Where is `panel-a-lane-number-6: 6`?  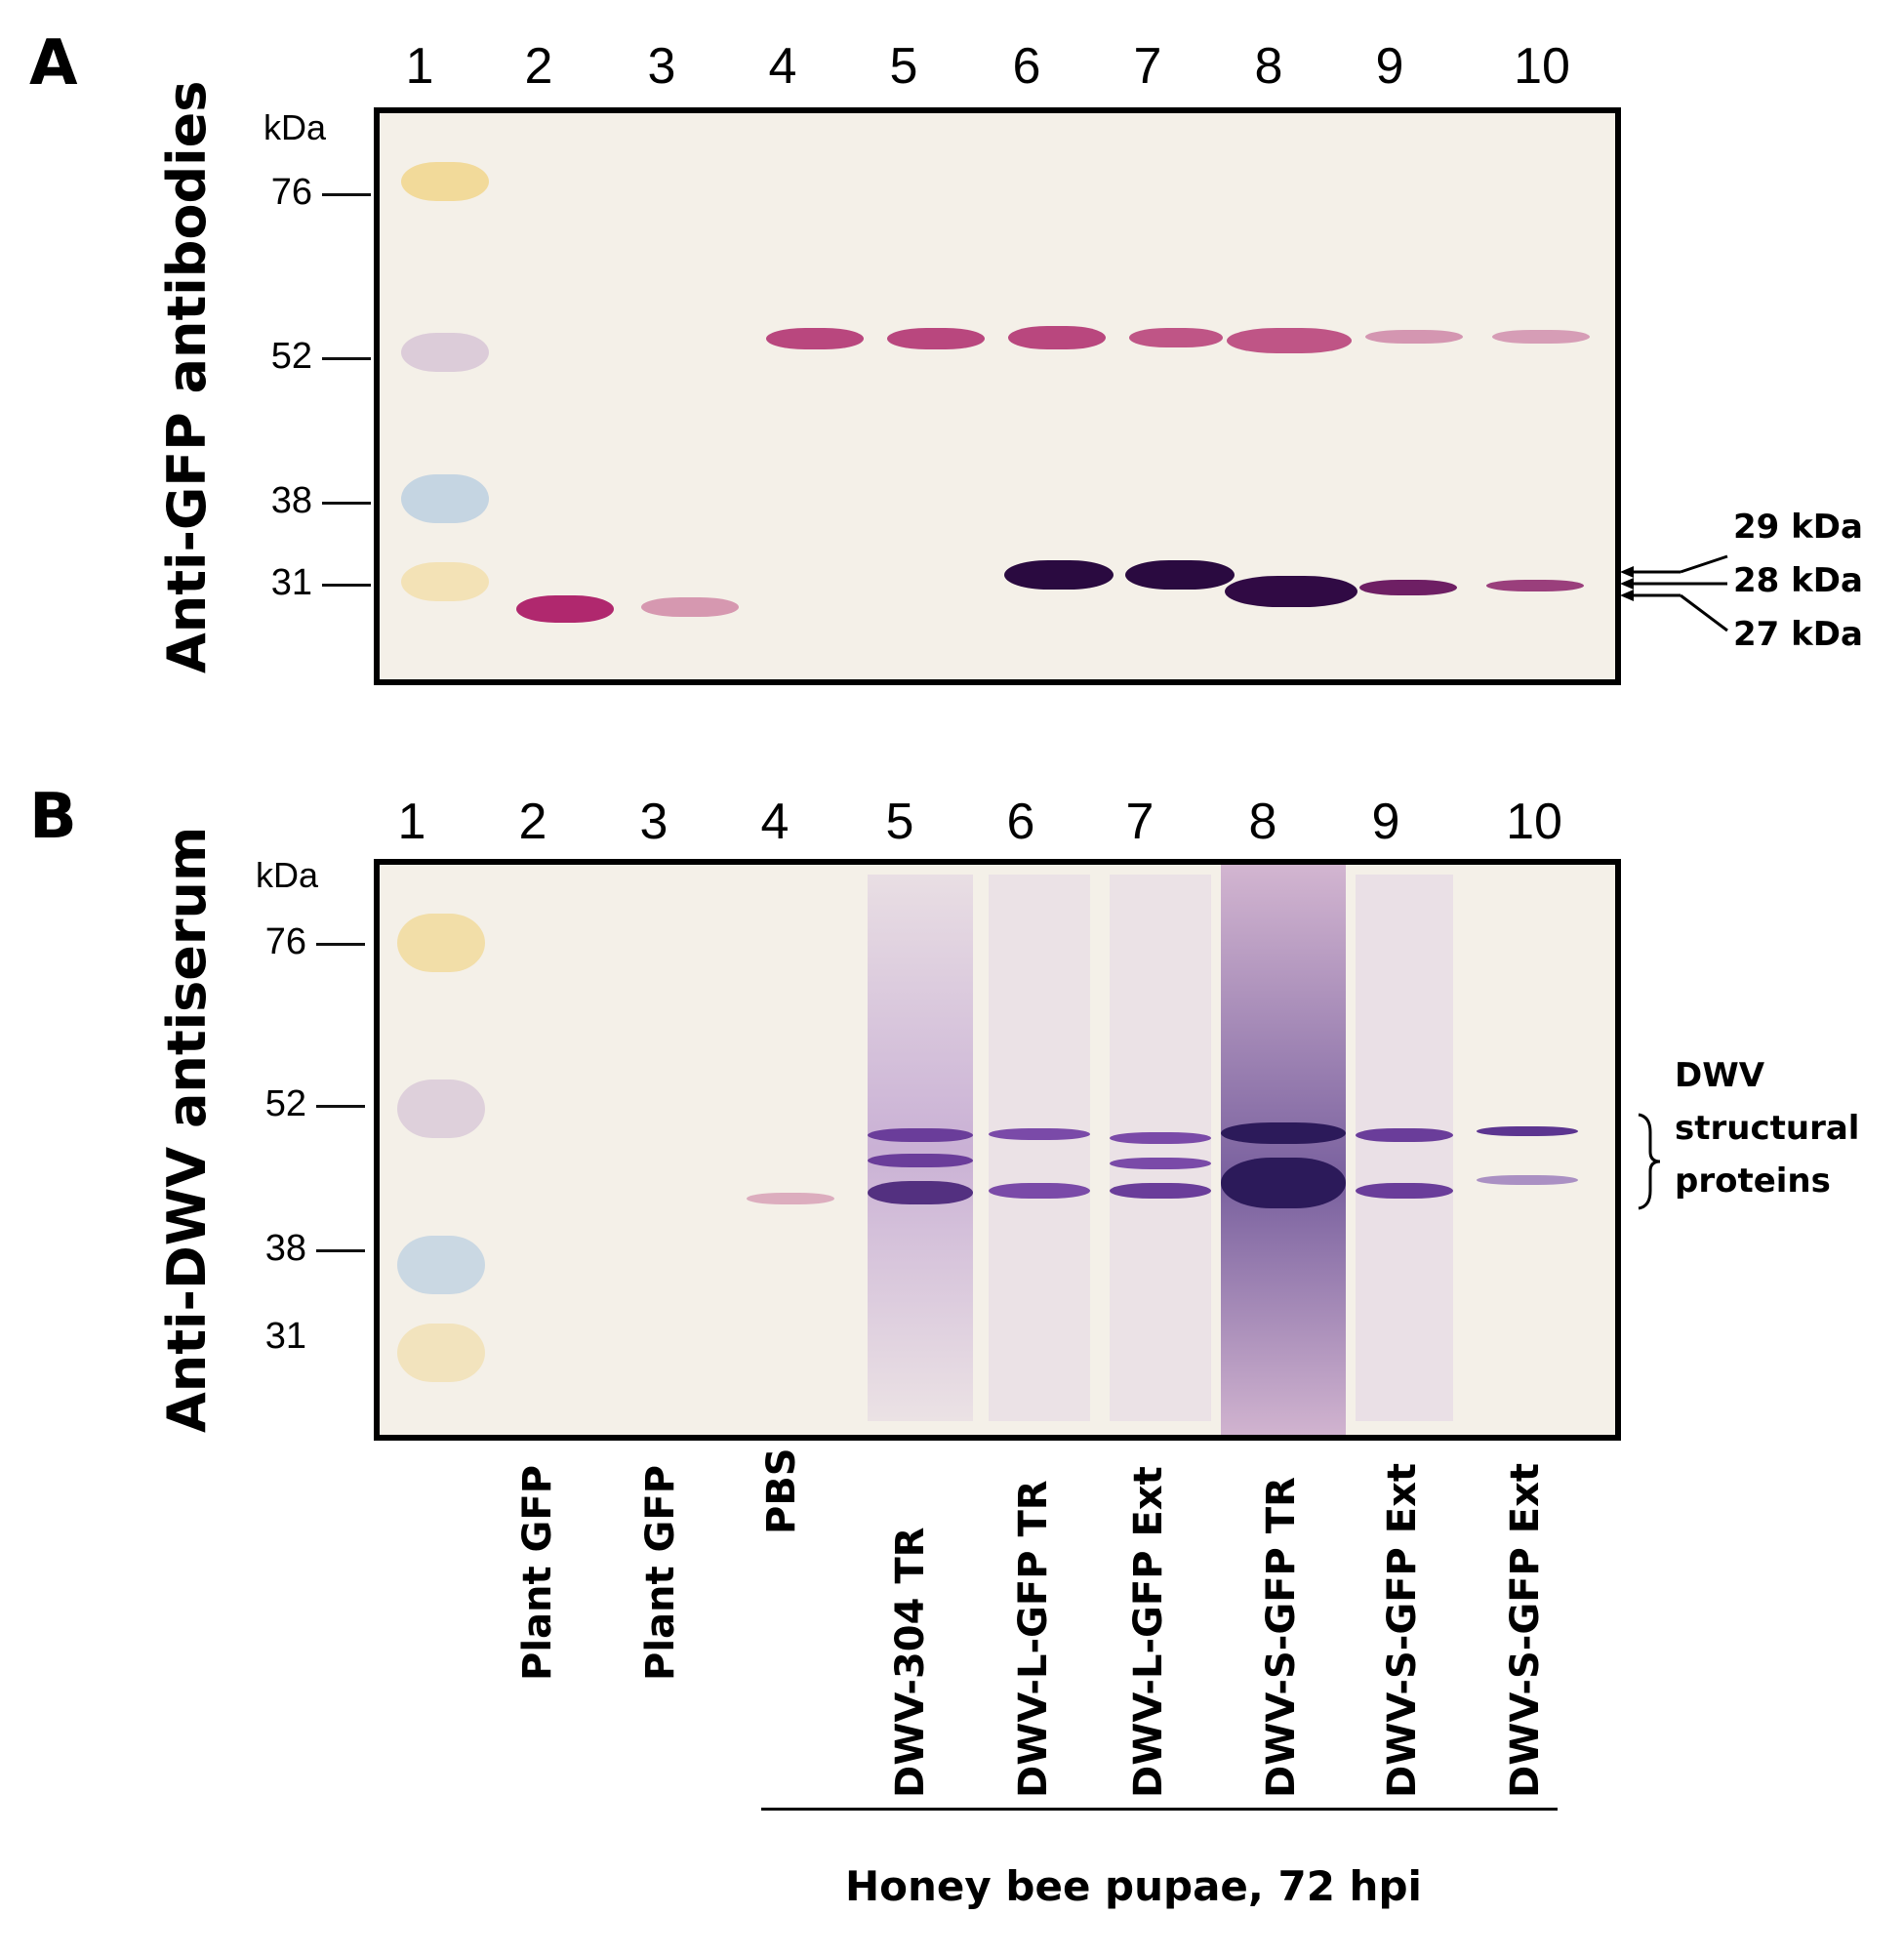
panel-a-lane-number-6: 6 is located at coordinates (1026, 66).